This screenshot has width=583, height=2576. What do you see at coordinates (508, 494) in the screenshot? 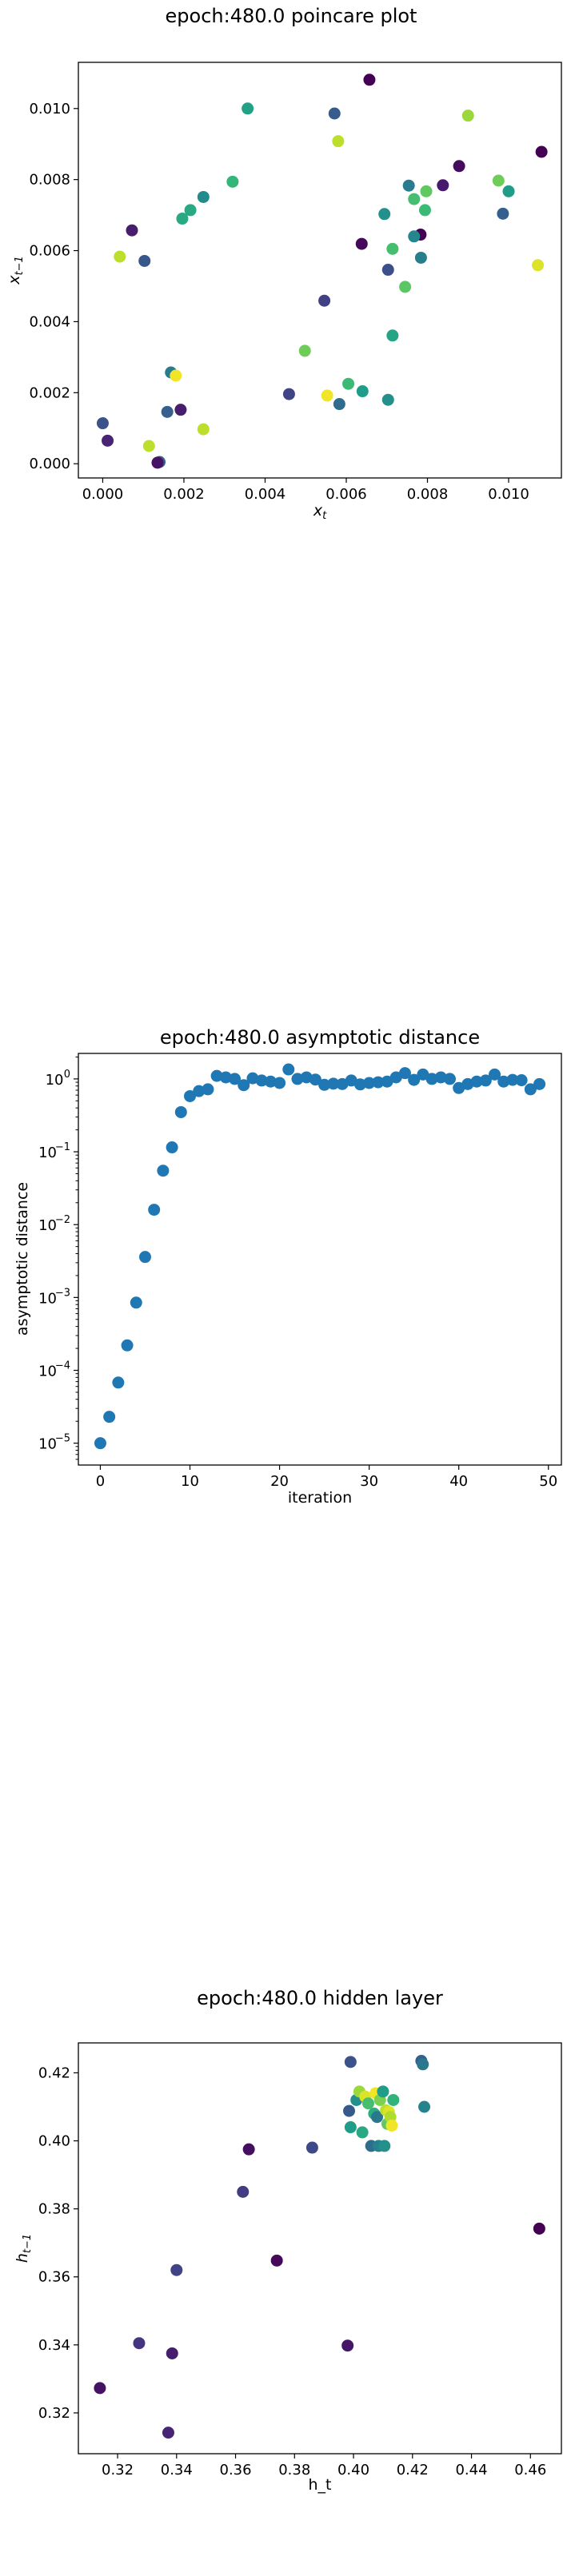
I see `poincare-x-tick-label: 0.010` at bounding box center [508, 494].